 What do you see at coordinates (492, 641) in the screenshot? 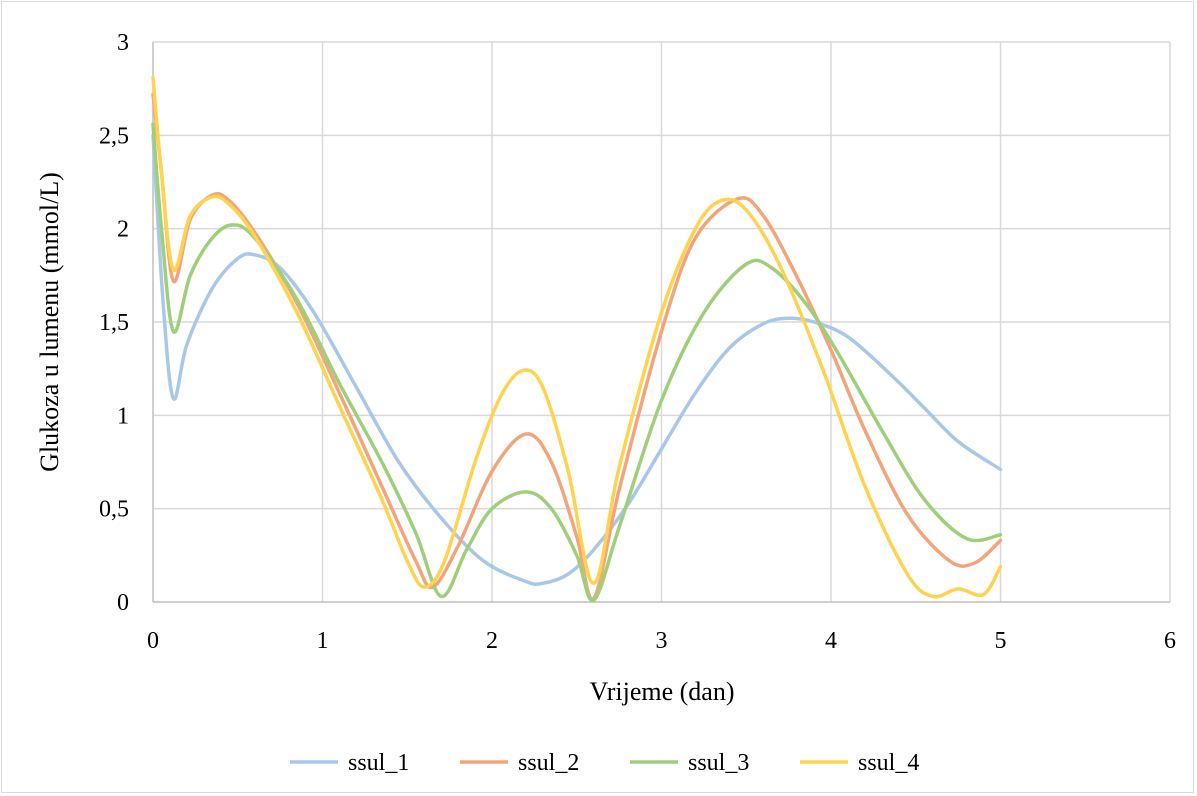
I see `x-tick-label: 2` at bounding box center [492, 641].